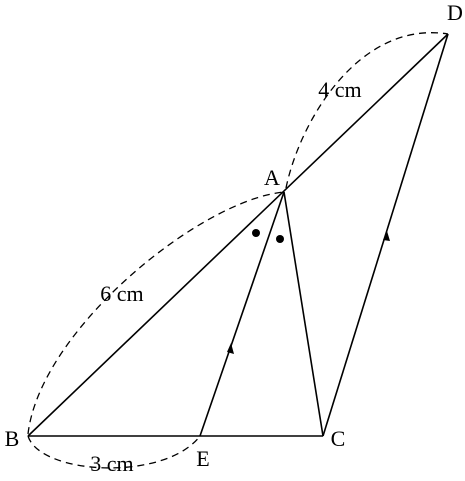  I want to click on length-label: 6 cm, so click(121, 293).